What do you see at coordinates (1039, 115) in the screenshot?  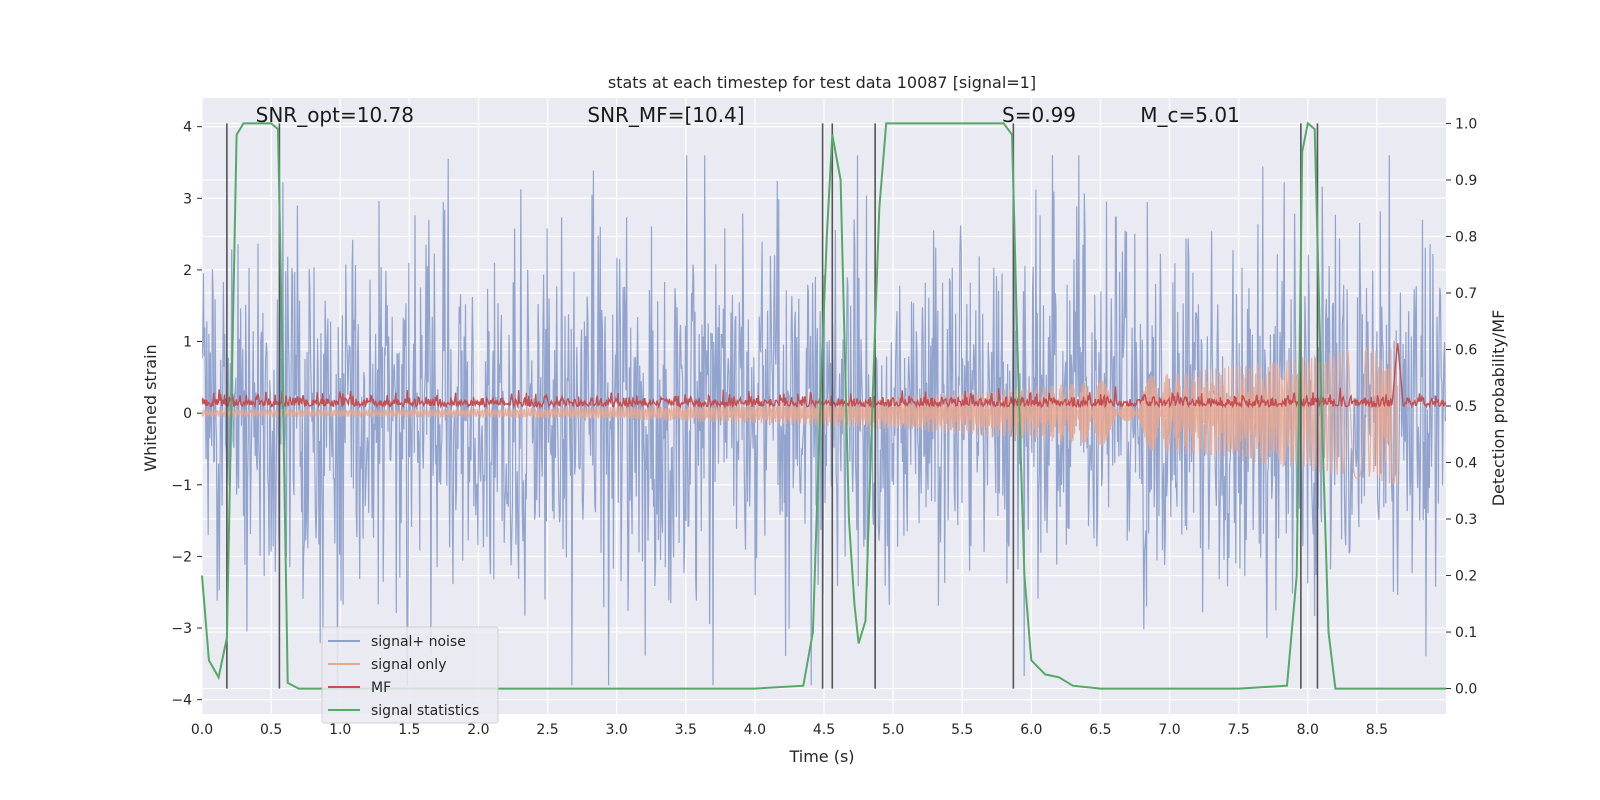 I see `annotation-s-stat: S=0.99` at bounding box center [1039, 115].